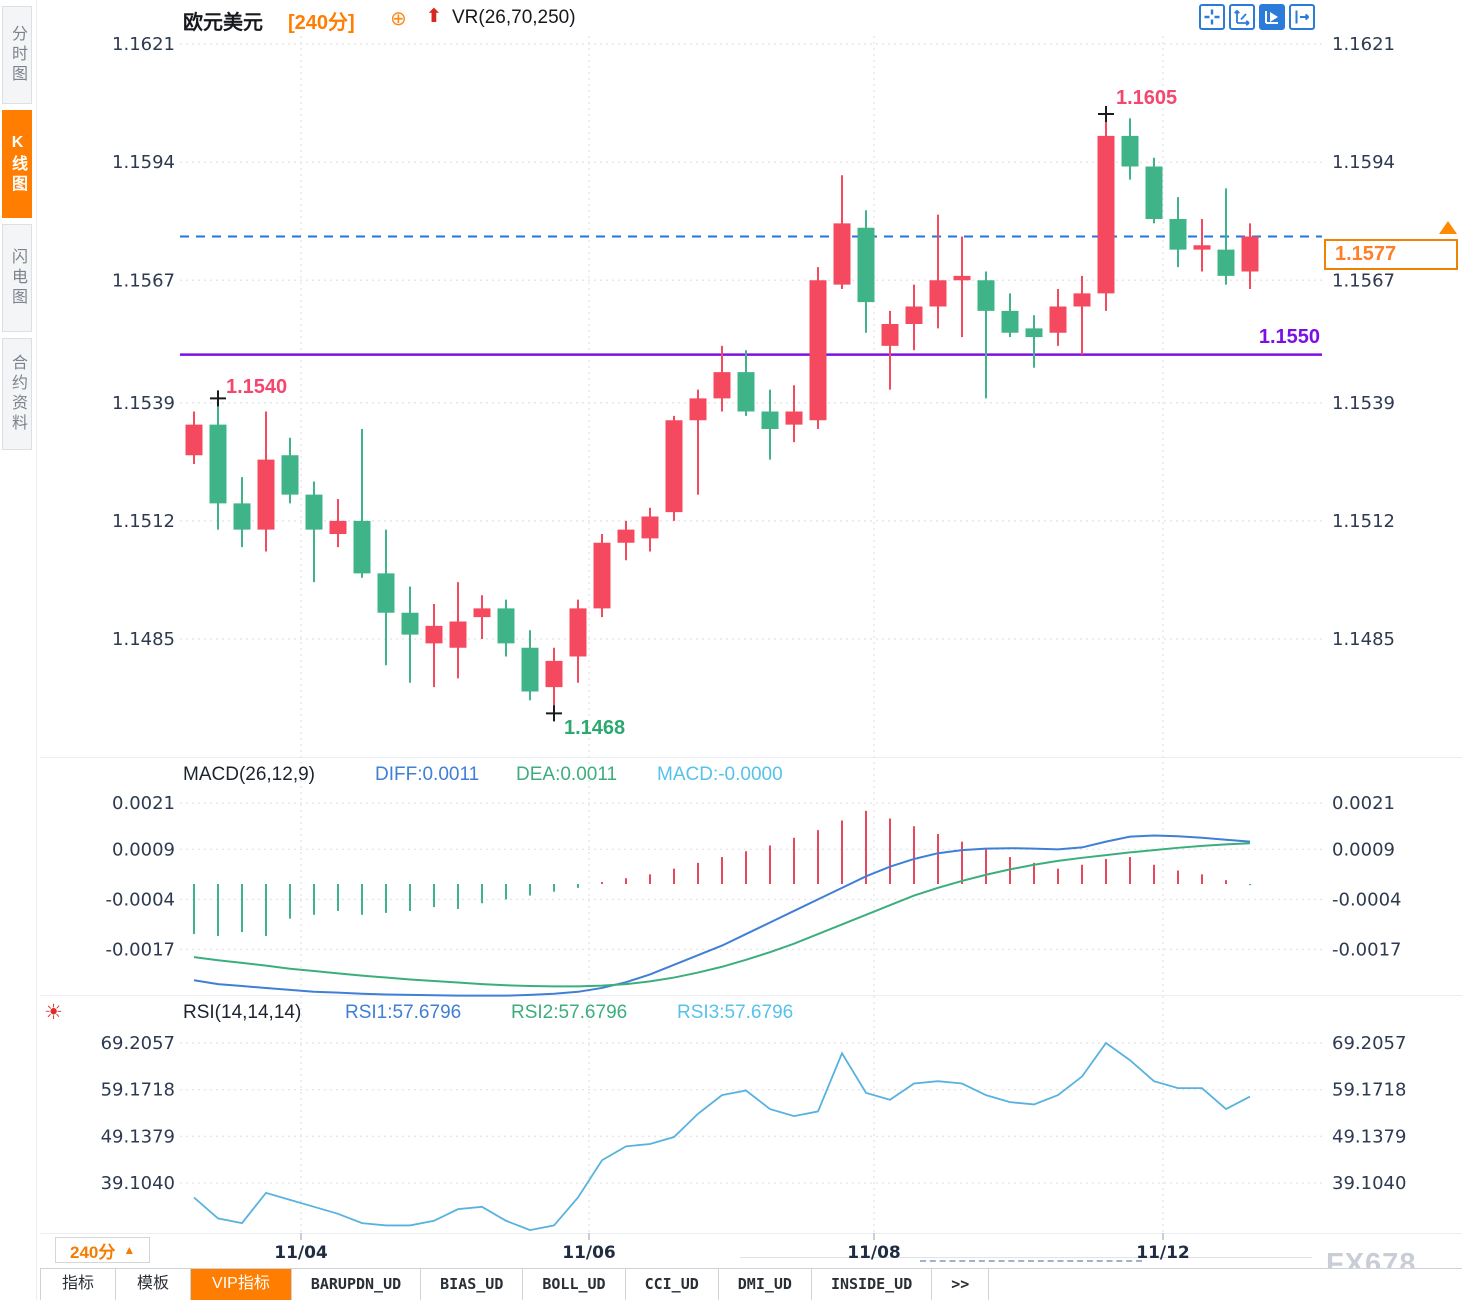 The image size is (1462, 1300). Describe the element at coordinates (961, 1284) in the screenshot. I see `tab-more-expand: >>` at that location.